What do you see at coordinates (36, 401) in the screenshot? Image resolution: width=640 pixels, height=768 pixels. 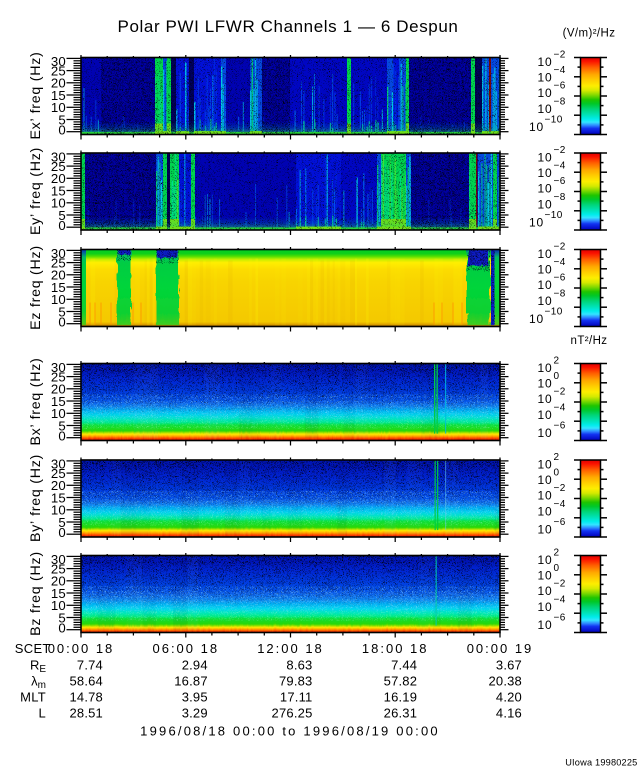 I see `svg-text: Bx’ freq (Hz)` at bounding box center [36, 401].